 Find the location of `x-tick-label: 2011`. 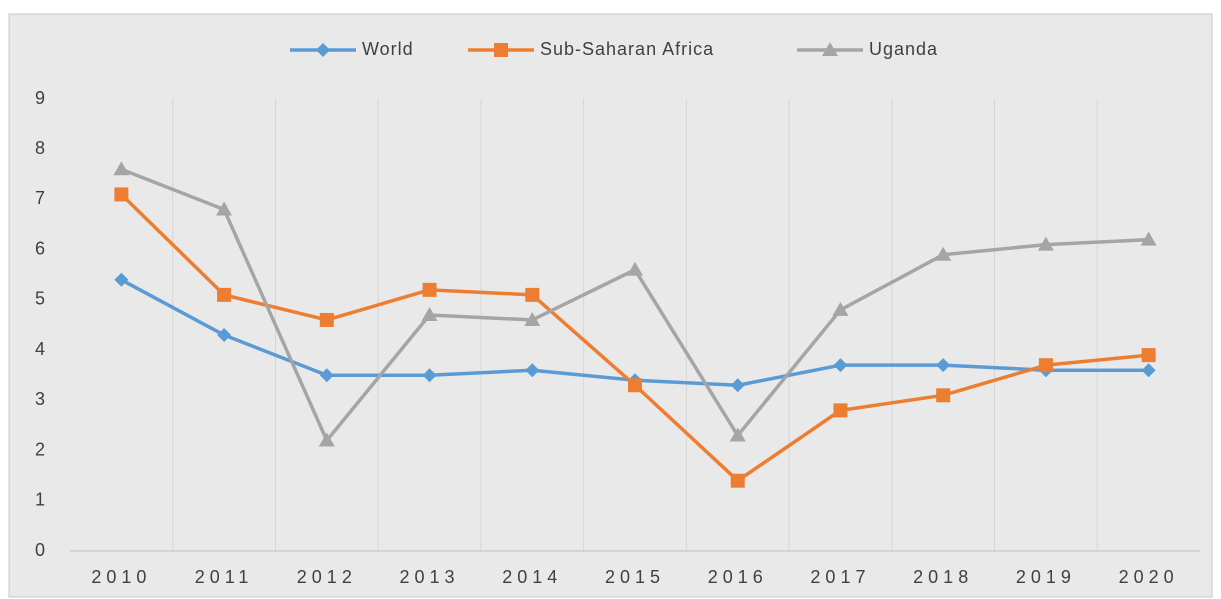

x-tick-label: 2011 is located at coordinates (224, 577).